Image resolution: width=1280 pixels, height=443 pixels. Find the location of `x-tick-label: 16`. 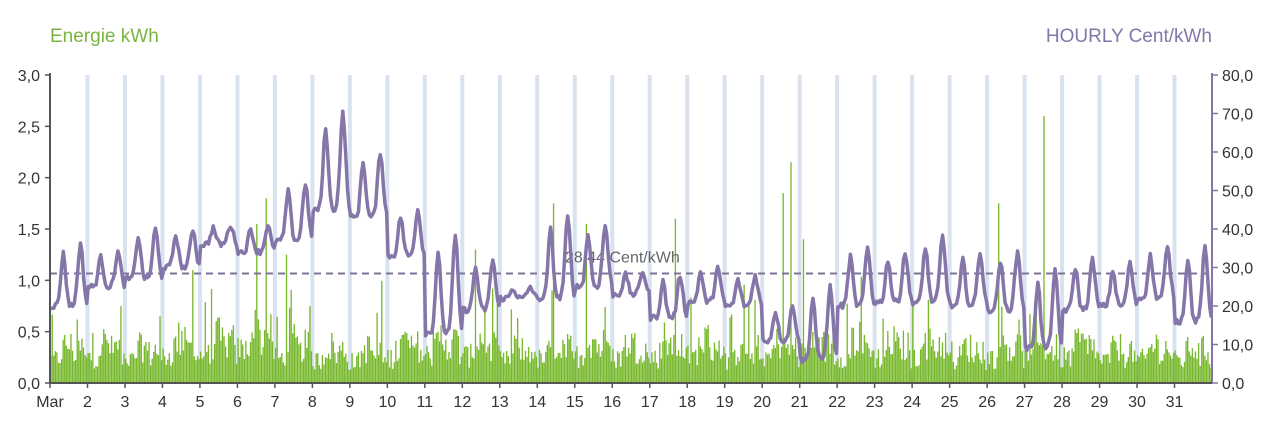

x-tick-label: 16 is located at coordinates (612, 402).